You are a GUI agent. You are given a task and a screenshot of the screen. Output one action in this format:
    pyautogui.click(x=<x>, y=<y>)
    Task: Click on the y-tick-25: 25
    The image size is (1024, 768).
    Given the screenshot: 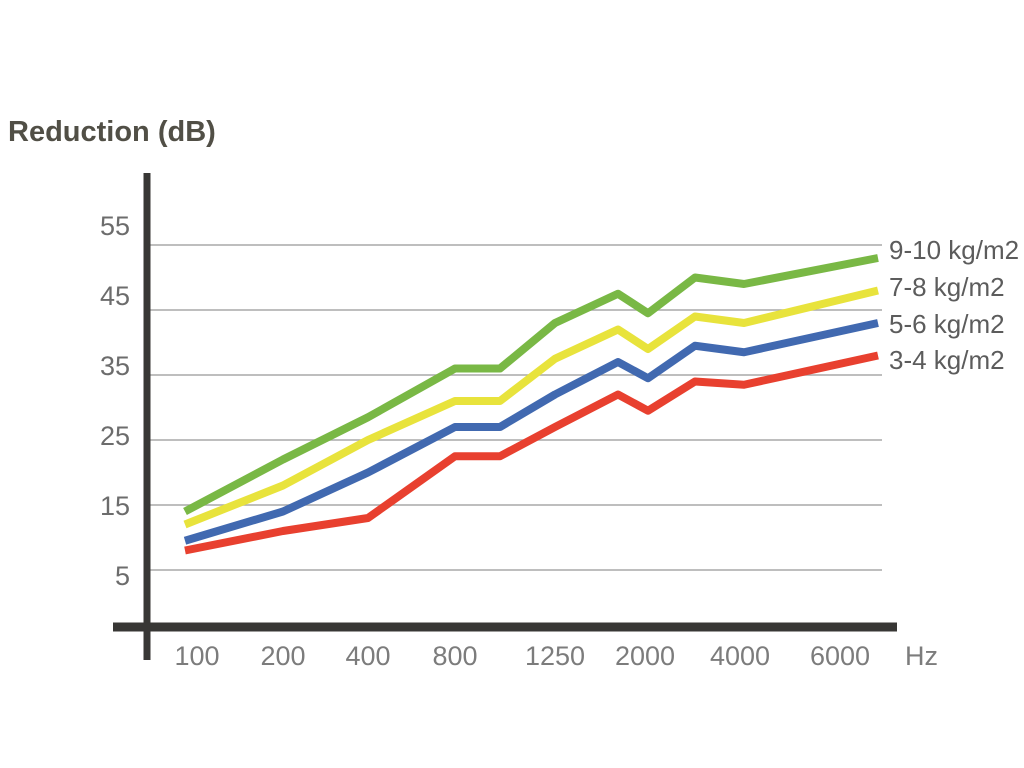 What is the action you would take?
    pyautogui.click(x=114, y=436)
    